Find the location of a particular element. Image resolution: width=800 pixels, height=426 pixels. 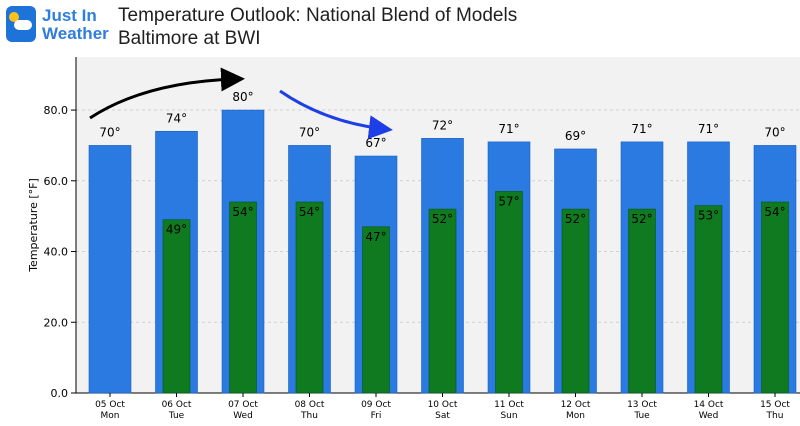

y-axis-label: Temperature [°F] is located at coordinates (33, 225).